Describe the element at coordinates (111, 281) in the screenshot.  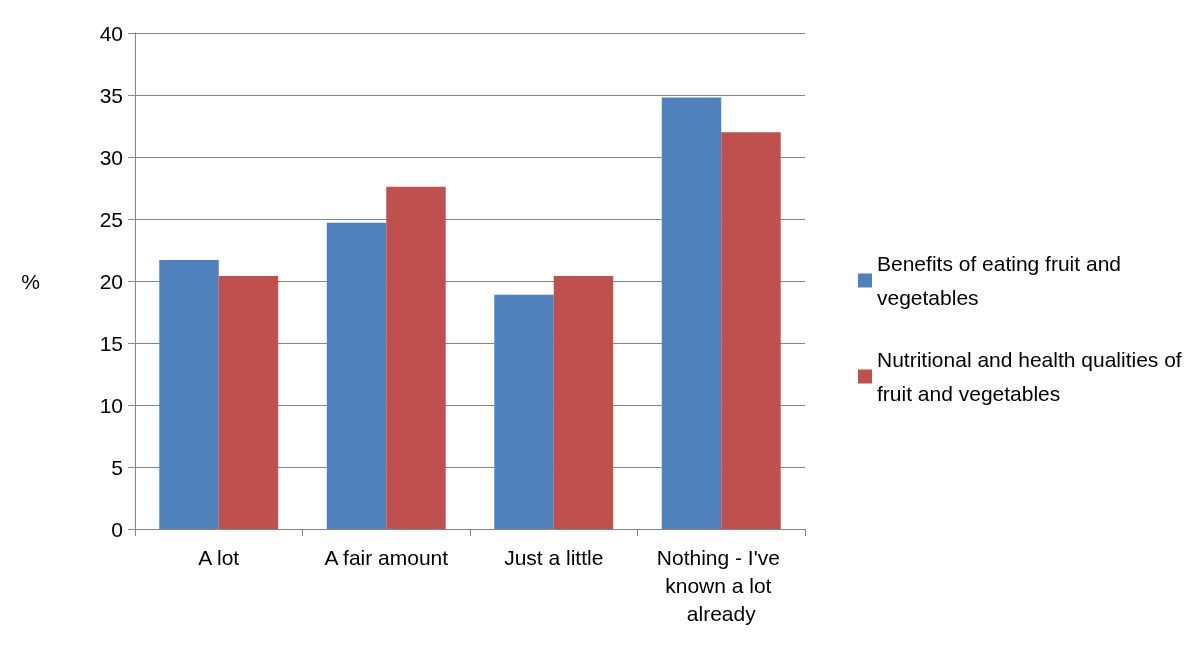
I see `y-tick-label: 20` at that location.